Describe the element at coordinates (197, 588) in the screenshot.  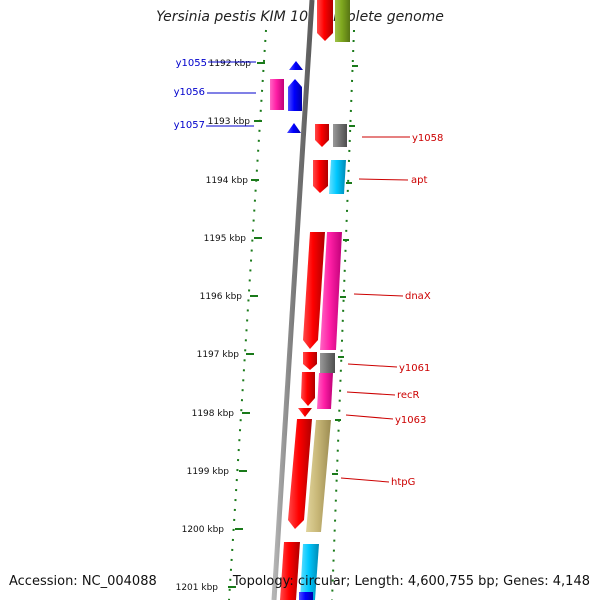
I see `tick-label-1201: 1201 kbp` at that location.